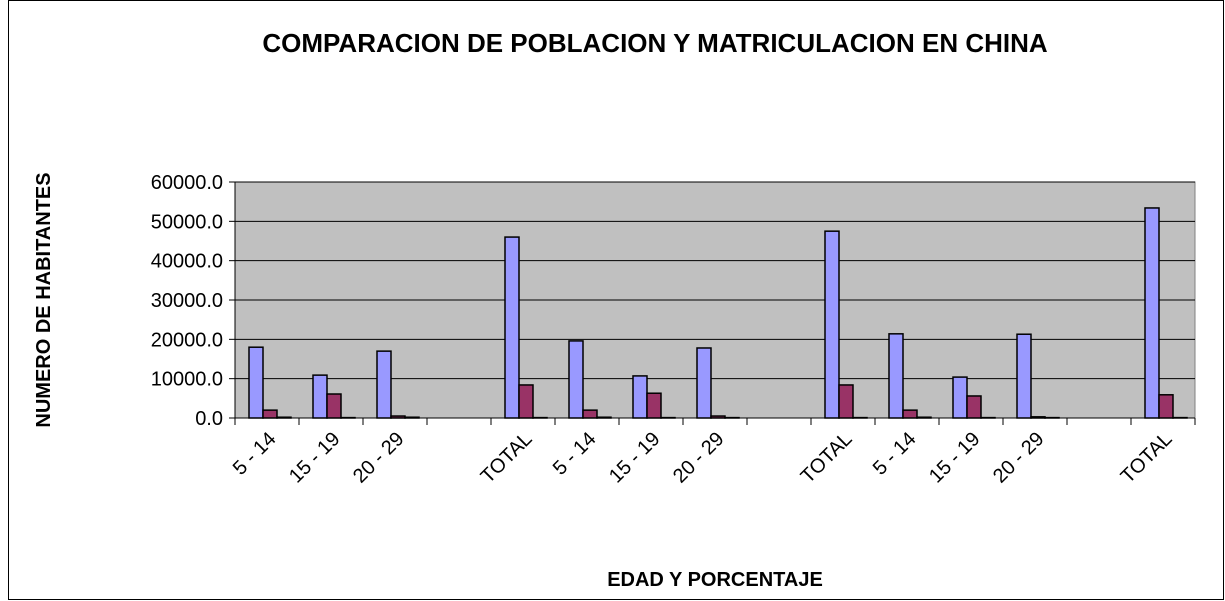  What do you see at coordinates (187, 301) in the screenshot?
I see `y-tick-label: 30000.0` at bounding box center [187, 301].